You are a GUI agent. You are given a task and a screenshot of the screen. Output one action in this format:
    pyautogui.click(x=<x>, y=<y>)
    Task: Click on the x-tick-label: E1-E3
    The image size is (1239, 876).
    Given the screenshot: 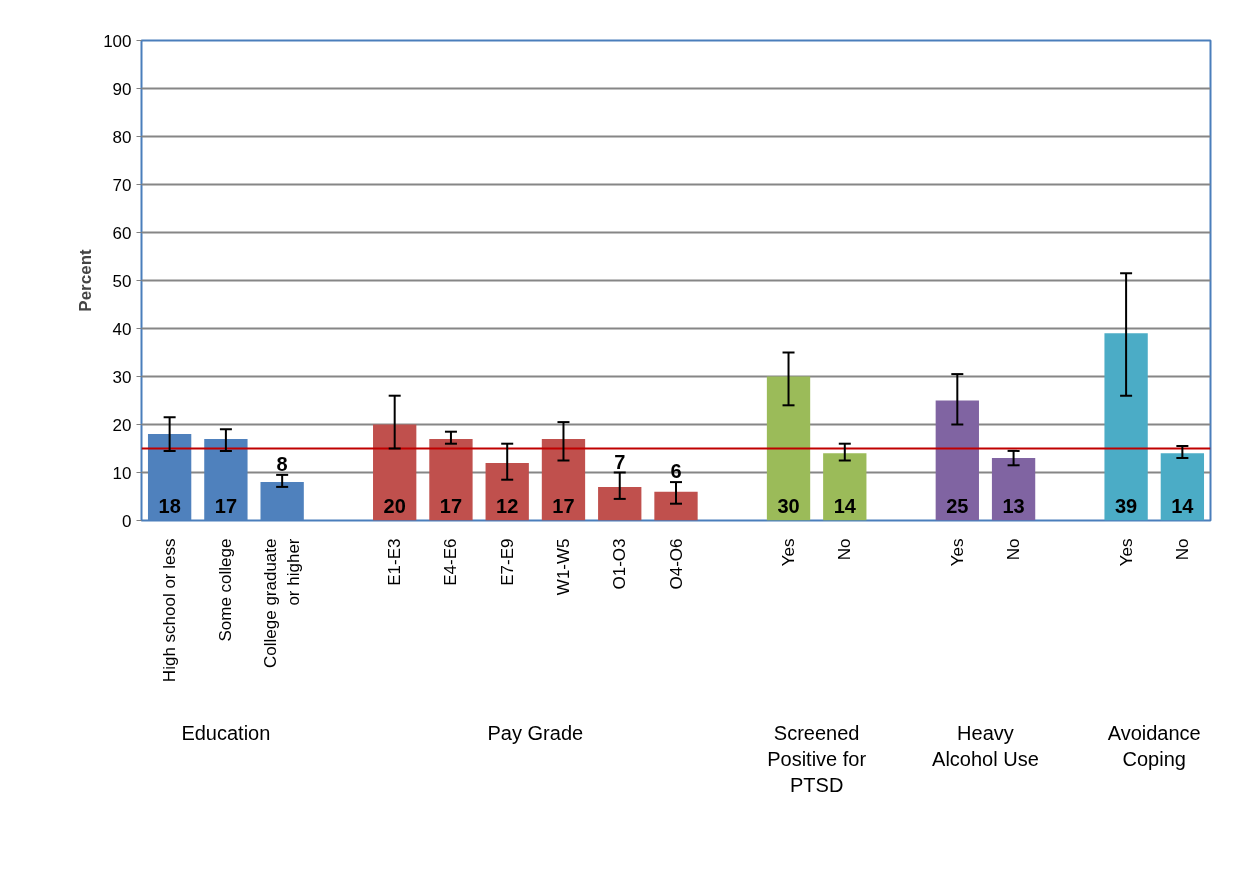 What is the action you would take?
    pyautogui.click(x=395, y=562)
    